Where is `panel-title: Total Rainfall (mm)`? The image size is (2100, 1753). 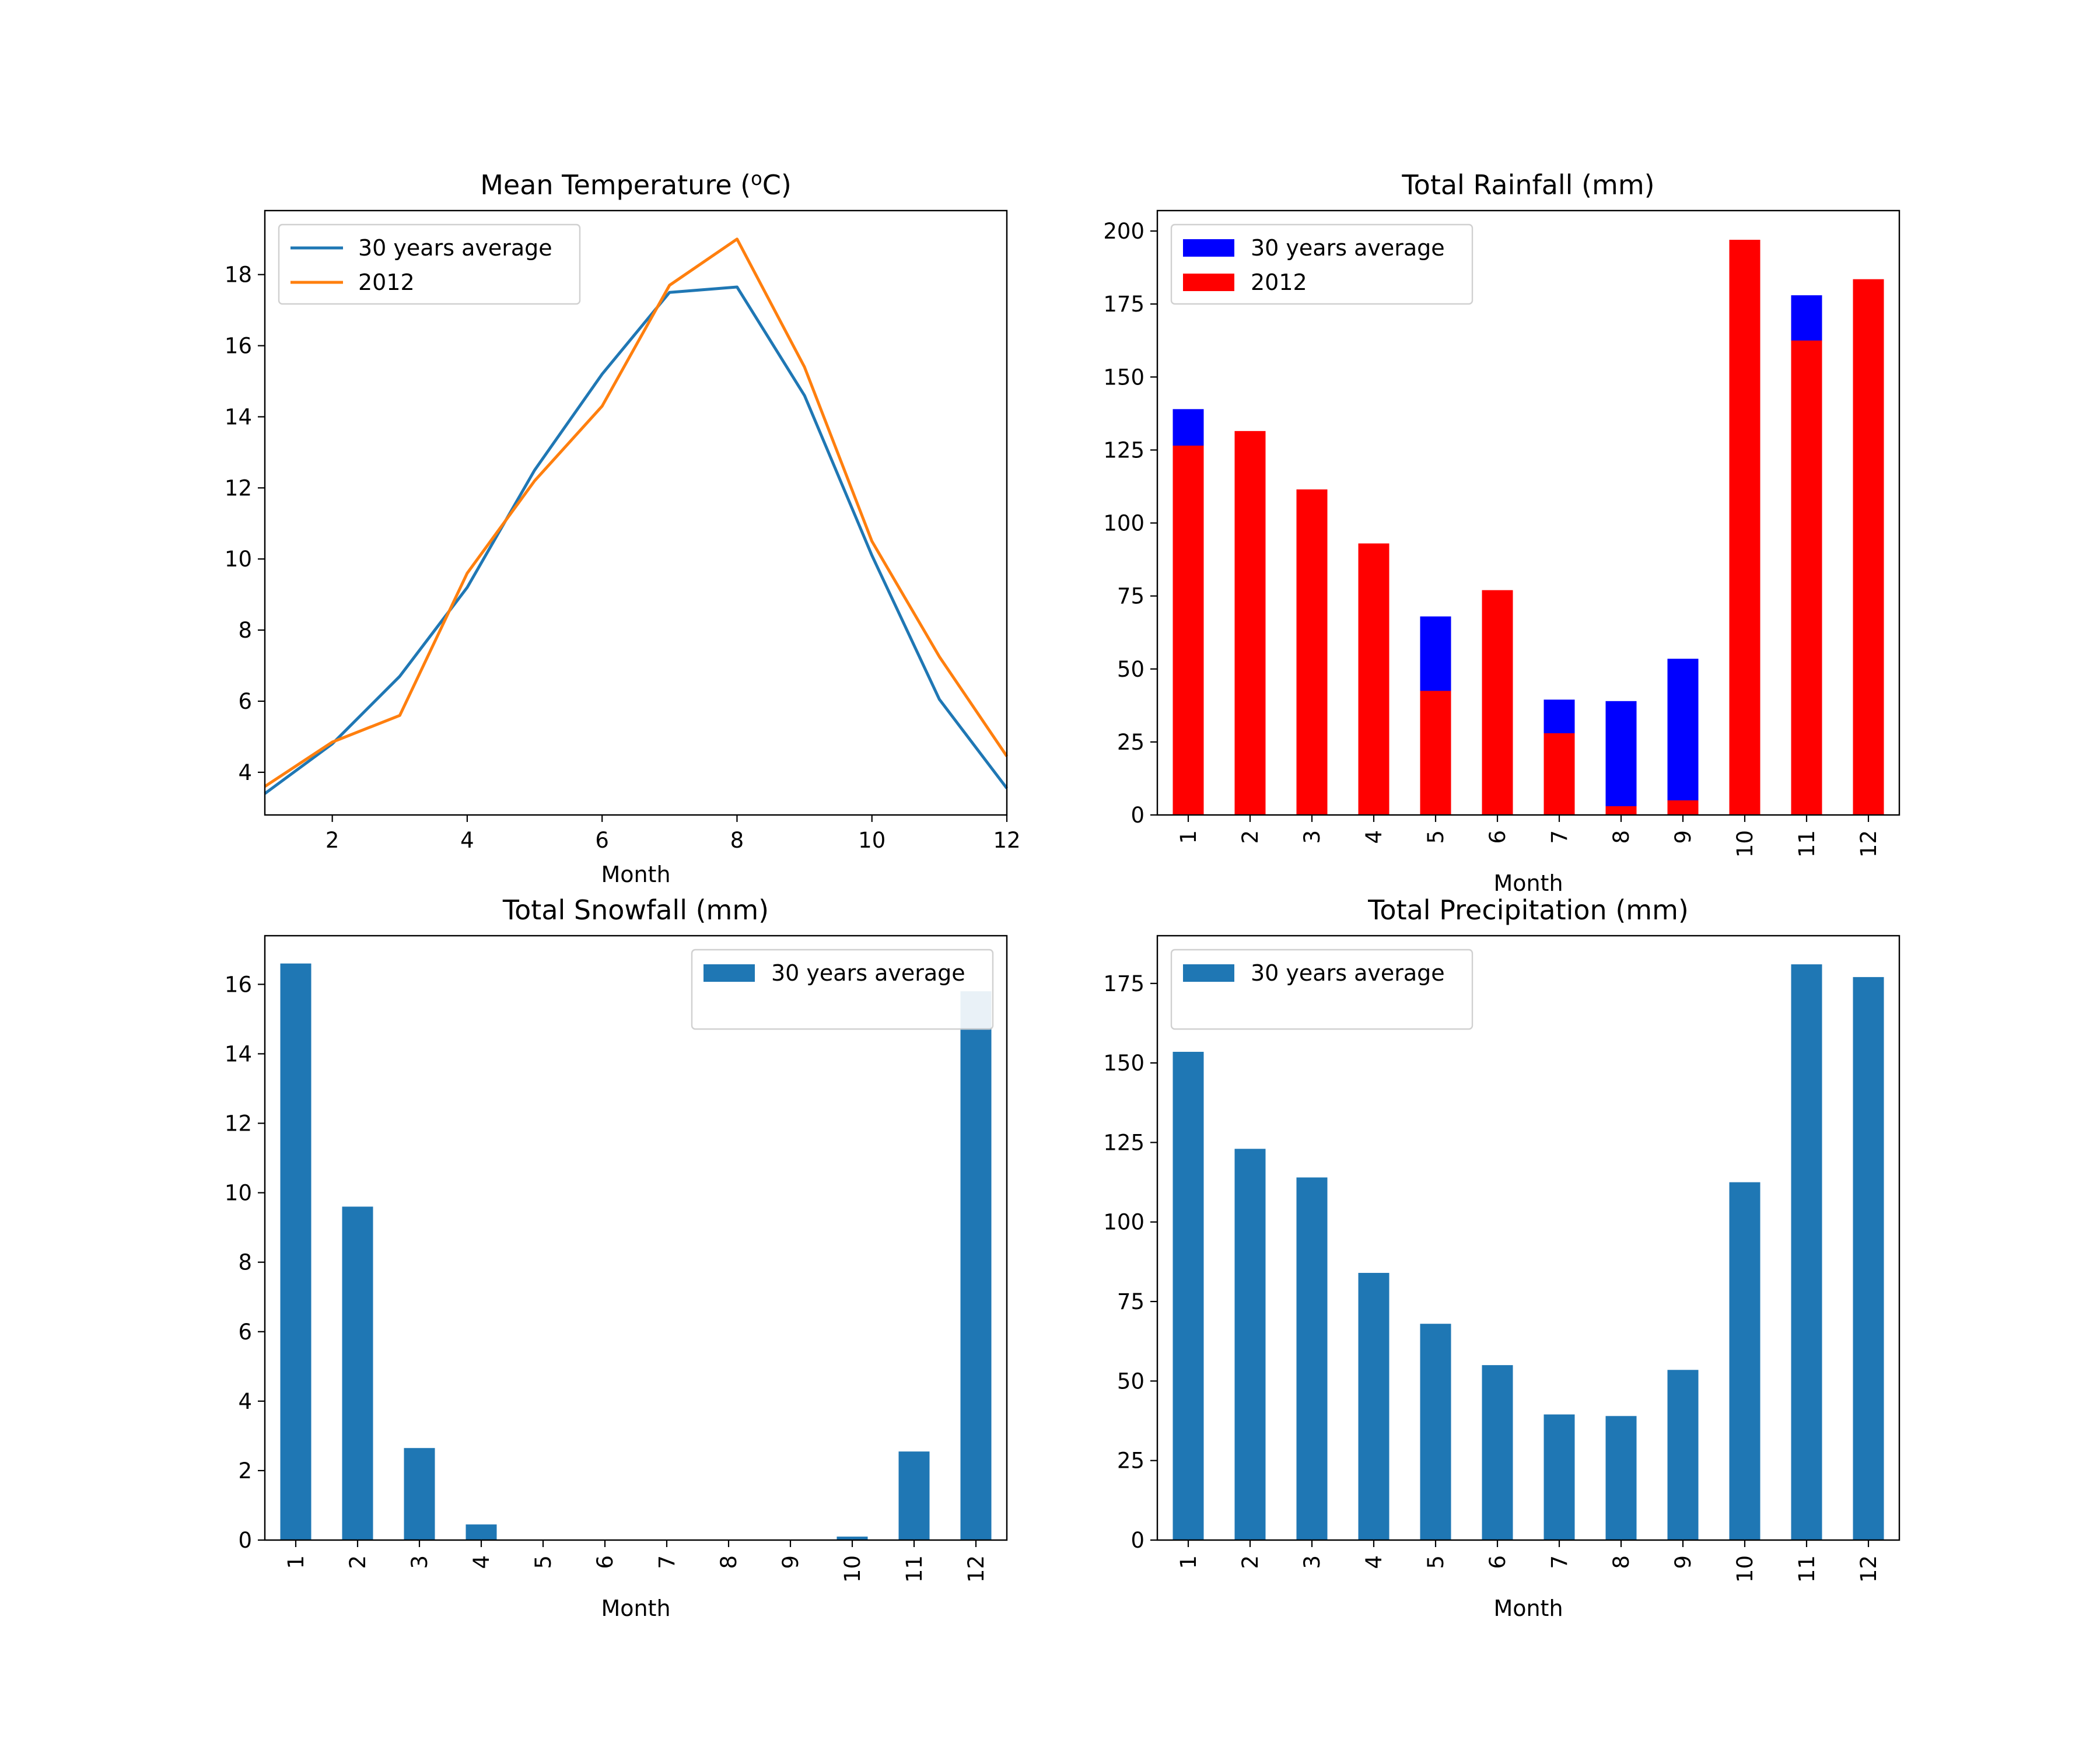 panel-title: Total Rainfall (mm) is located at coordinates (1527, 185).